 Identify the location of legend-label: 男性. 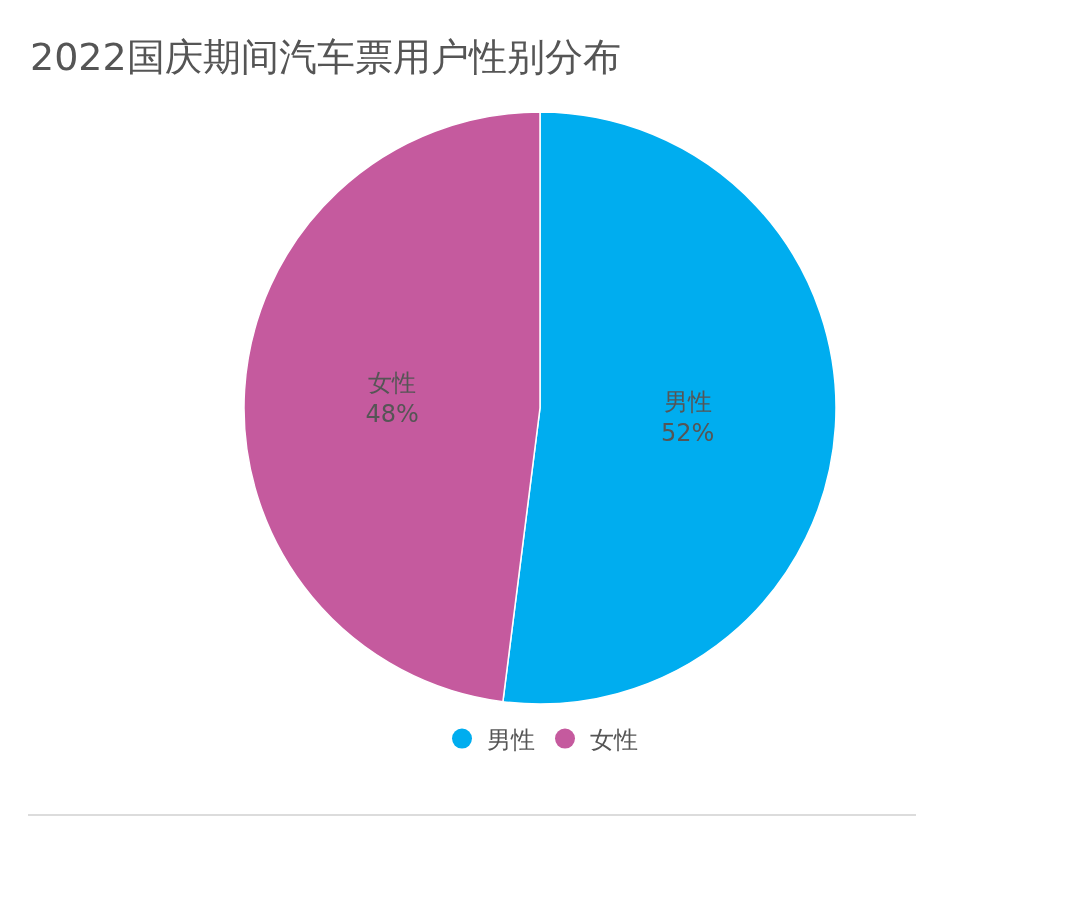
(511, 739).